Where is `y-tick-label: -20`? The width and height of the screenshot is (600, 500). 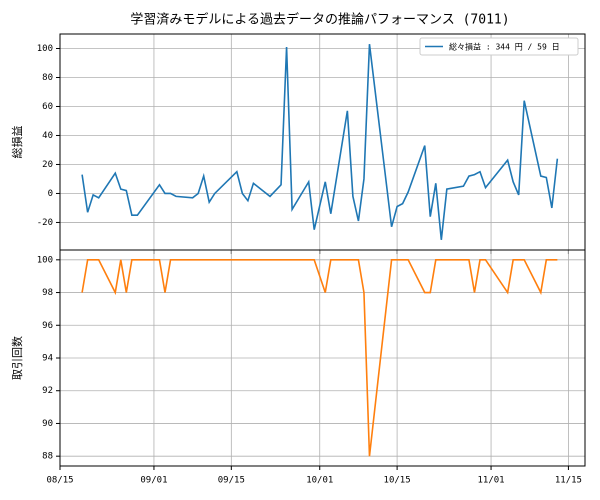
y-tick-label: -20 is located at coordinates (45, 223).